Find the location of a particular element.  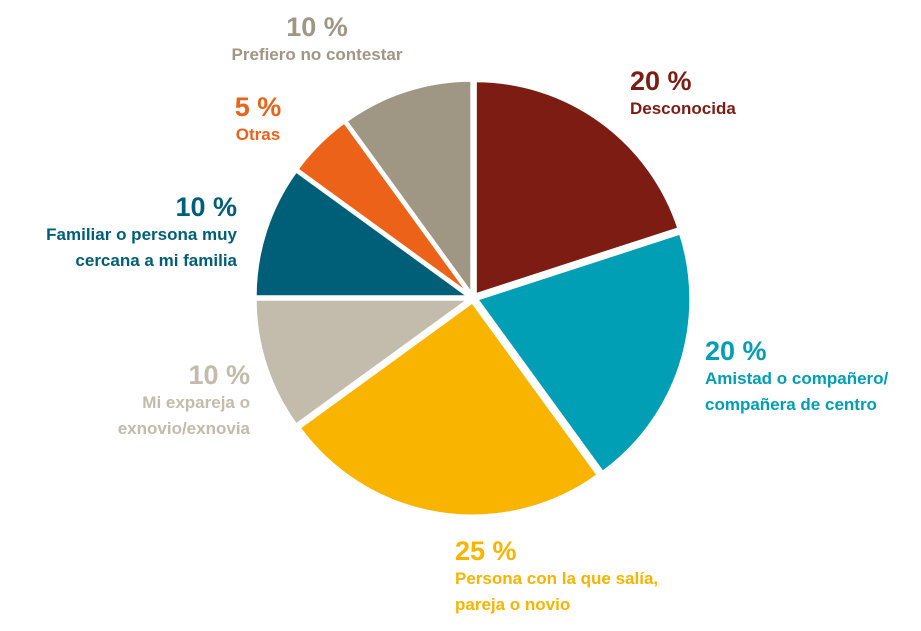

category-label: Persona con la que salía, pareja o novio is located at coordinates (557, 591).